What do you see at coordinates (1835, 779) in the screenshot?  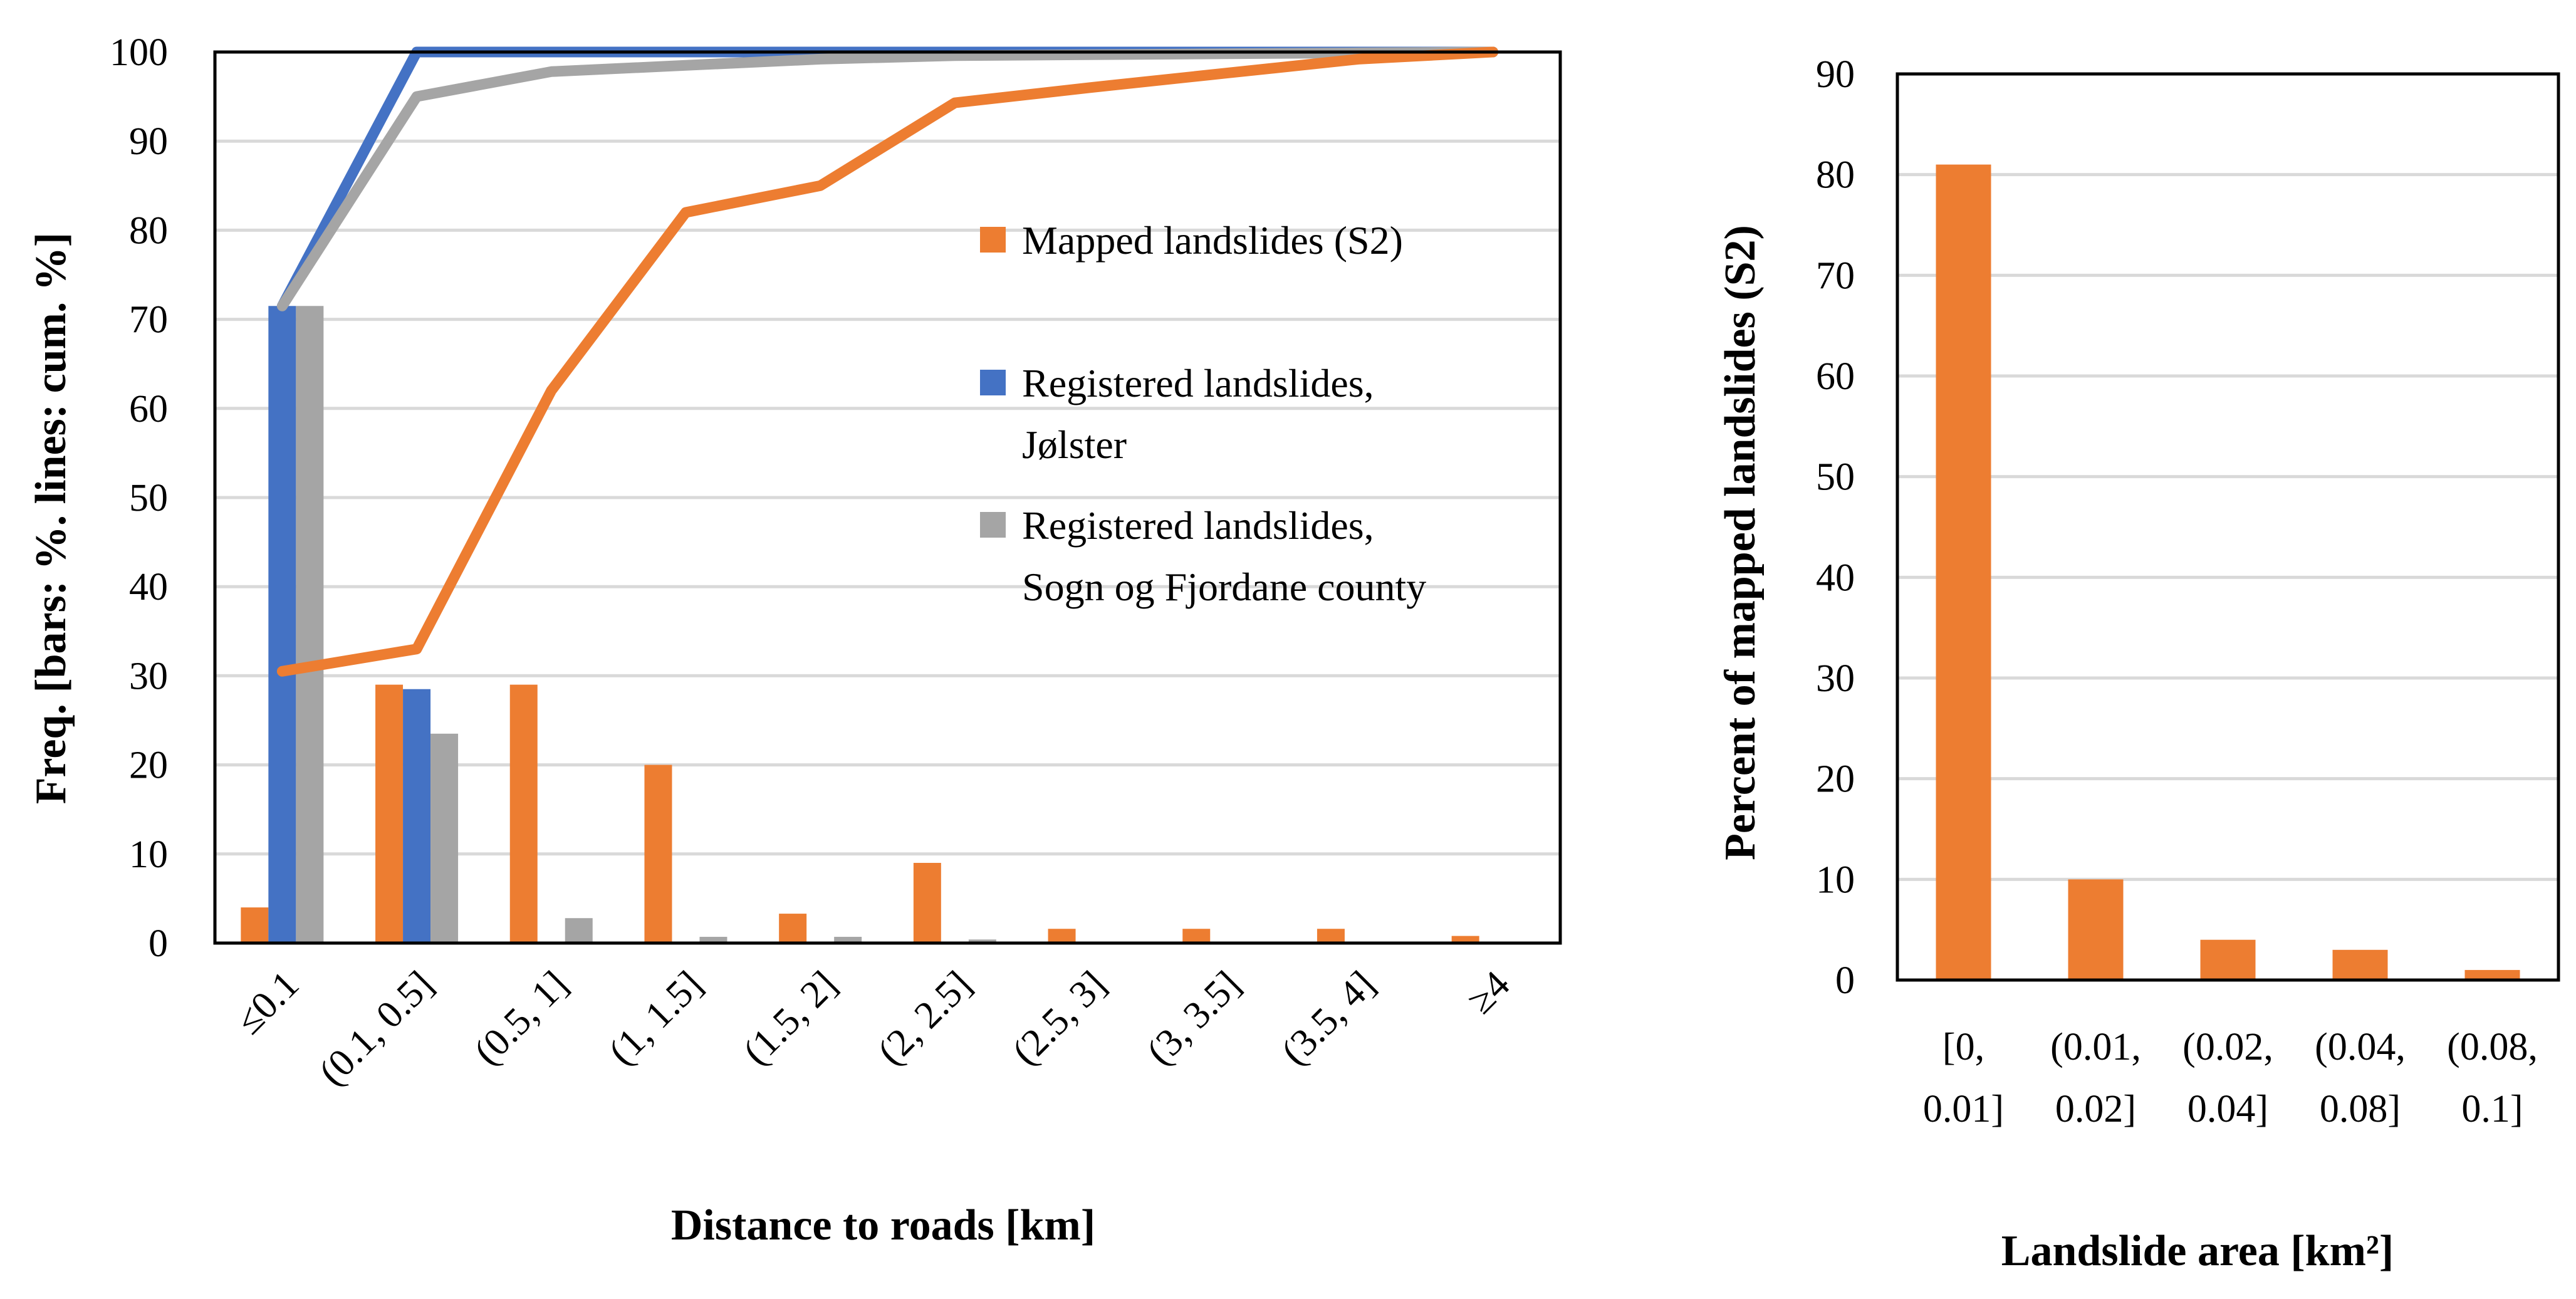 I see `chart2-y-tick-label: 20` at bounding box center [1835, 779].